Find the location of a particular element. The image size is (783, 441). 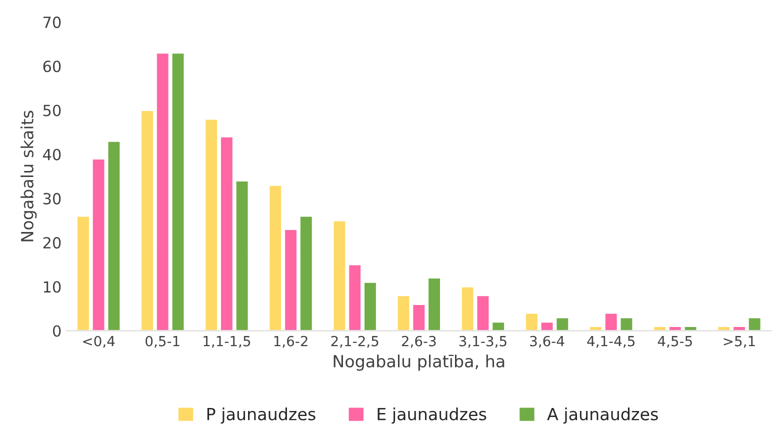

y-tick-label: 0 is located at coordinates (56, 331).